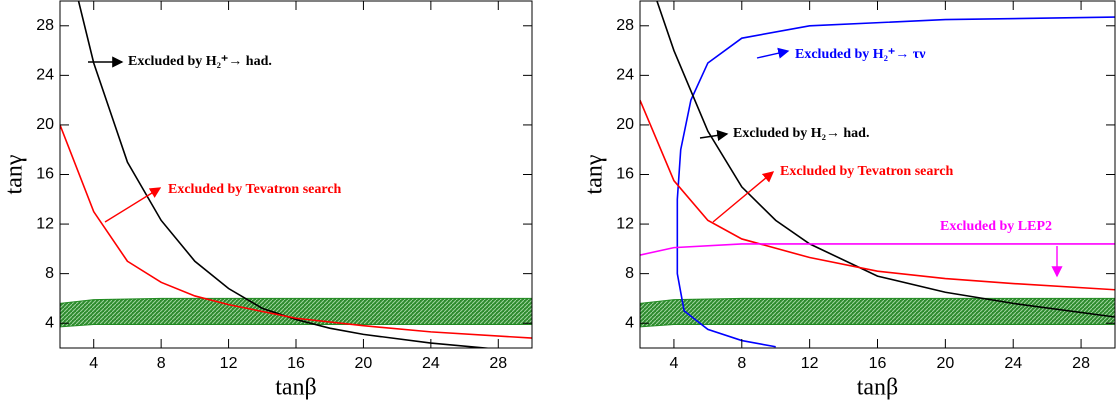  Describe the element at coordinates (801, 133) in the screenshot. I see `annotation: Excluded by H₂→ had.` at that location.